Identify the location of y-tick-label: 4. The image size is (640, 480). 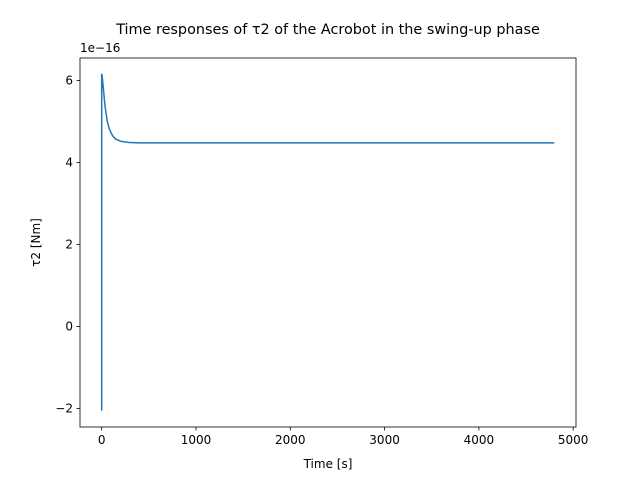
(69, 163).